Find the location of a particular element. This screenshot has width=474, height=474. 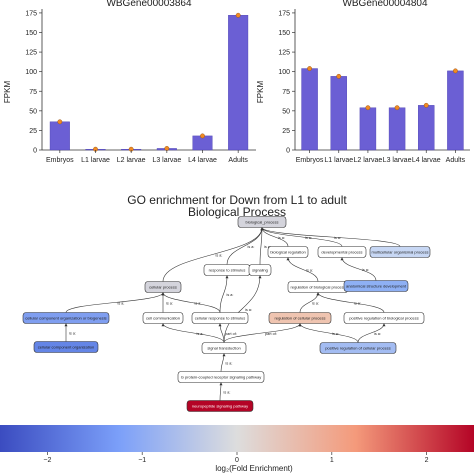

y-tick-label: 0 is located at coordinates (288, 151).